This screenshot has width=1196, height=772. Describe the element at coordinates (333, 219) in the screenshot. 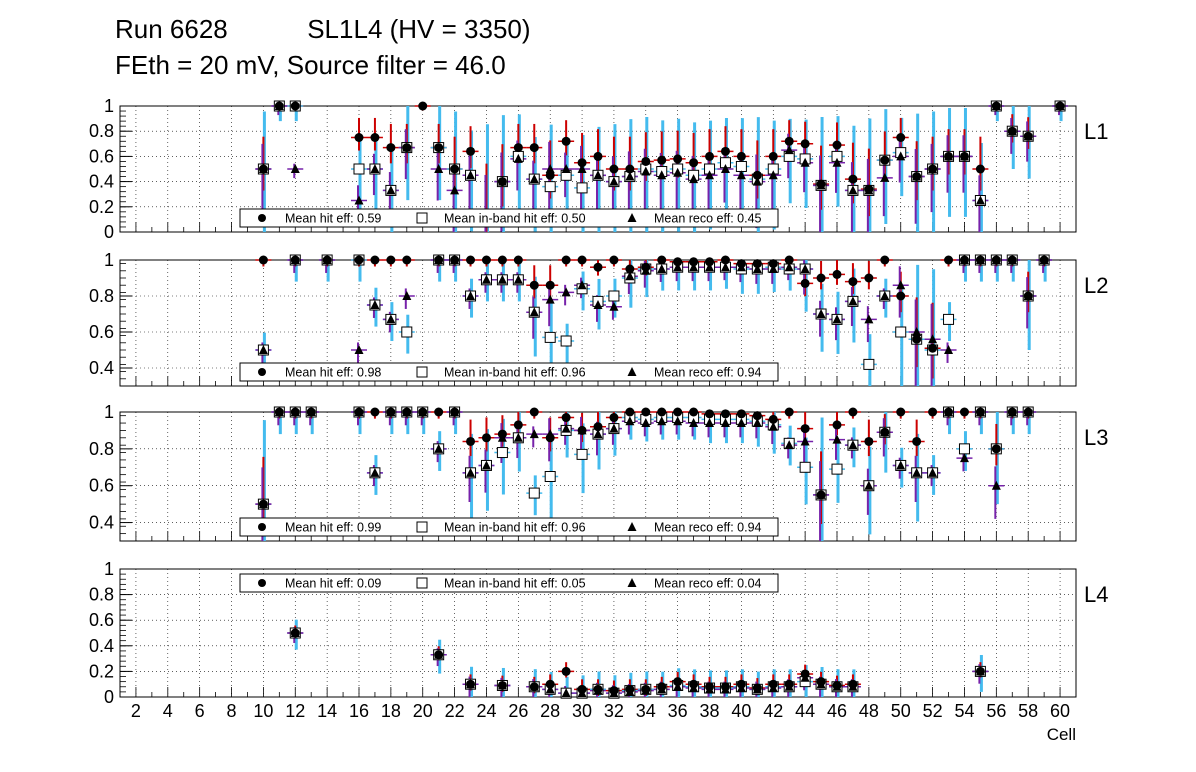

I see `legend-hit-label: Mean hit eff: 0.59` at that location.